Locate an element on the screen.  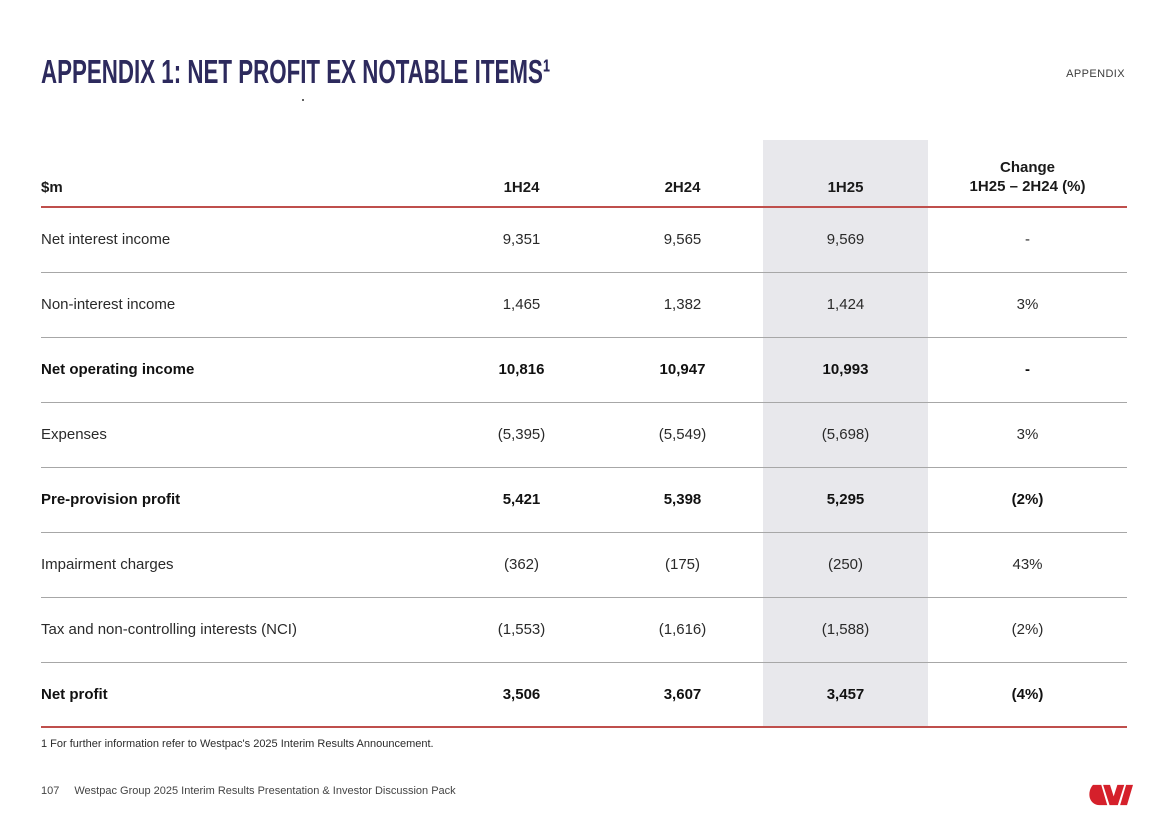
change-header-line2: 1H25 – 2H24 (%) is located at coordinates (1027, 186).